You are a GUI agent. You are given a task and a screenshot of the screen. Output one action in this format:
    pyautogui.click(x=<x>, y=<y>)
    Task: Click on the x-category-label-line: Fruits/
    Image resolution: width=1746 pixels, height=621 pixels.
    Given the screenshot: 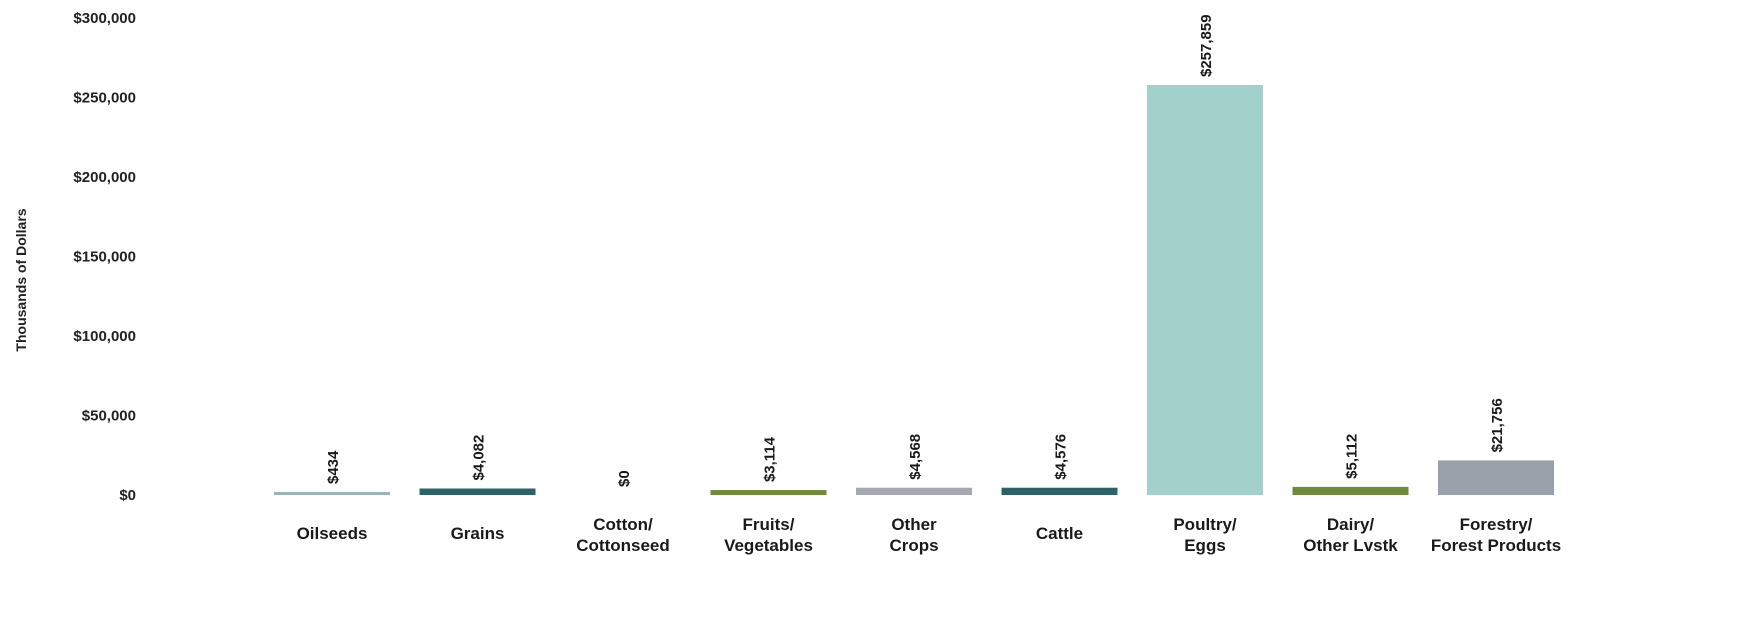 What is the action you would take?
    pyautogui.click(x=769, y=524)
    